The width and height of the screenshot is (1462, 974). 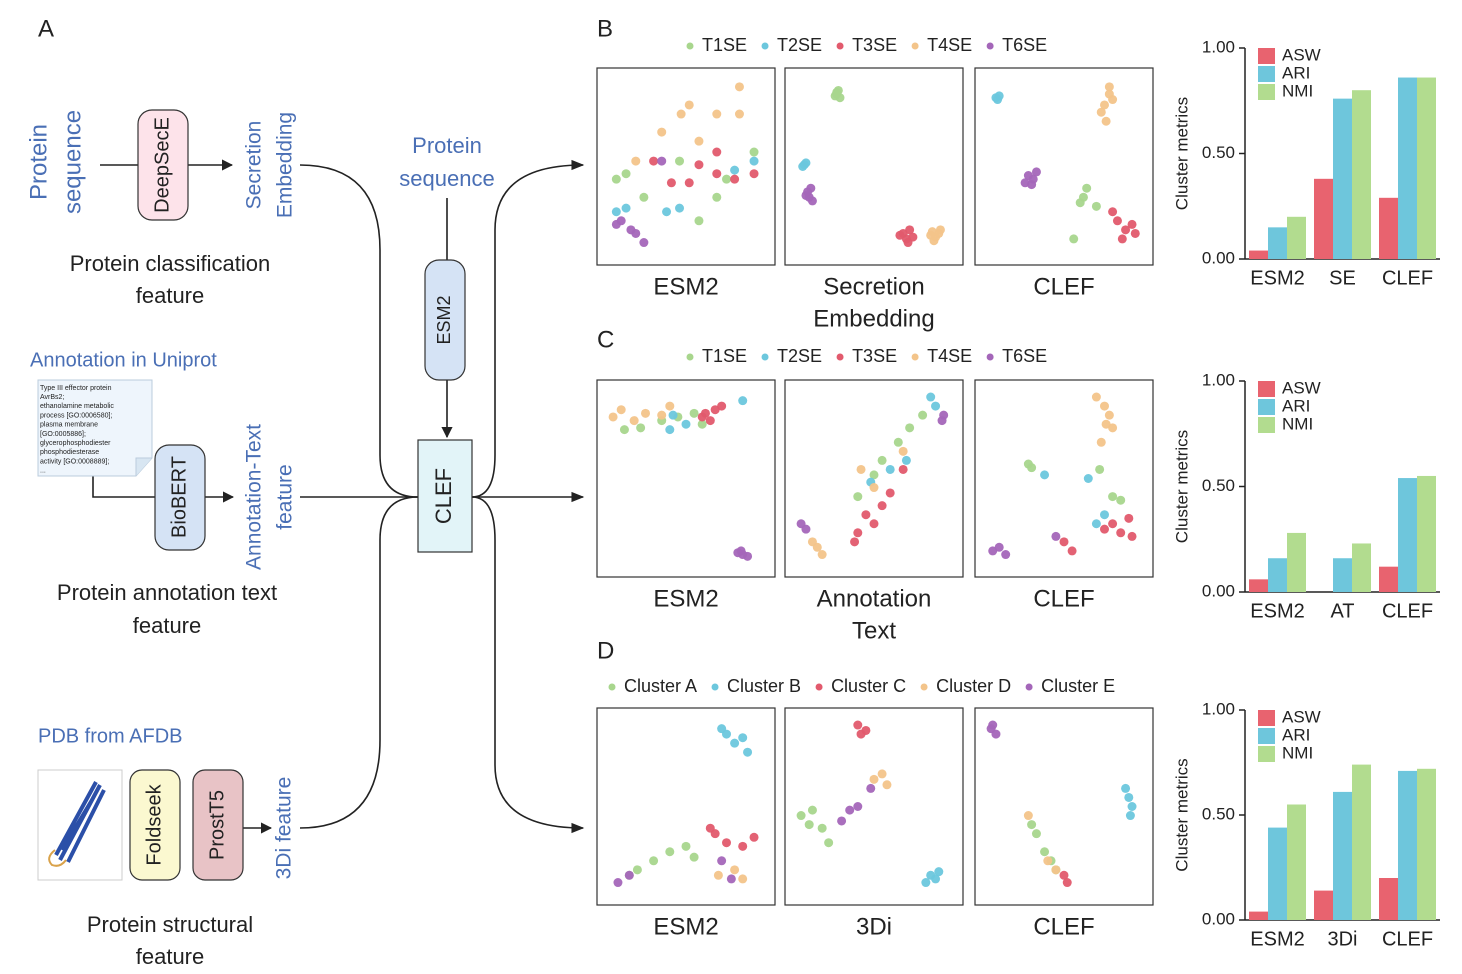 I want to click on panel-label: A, so click(x=46, y=28).